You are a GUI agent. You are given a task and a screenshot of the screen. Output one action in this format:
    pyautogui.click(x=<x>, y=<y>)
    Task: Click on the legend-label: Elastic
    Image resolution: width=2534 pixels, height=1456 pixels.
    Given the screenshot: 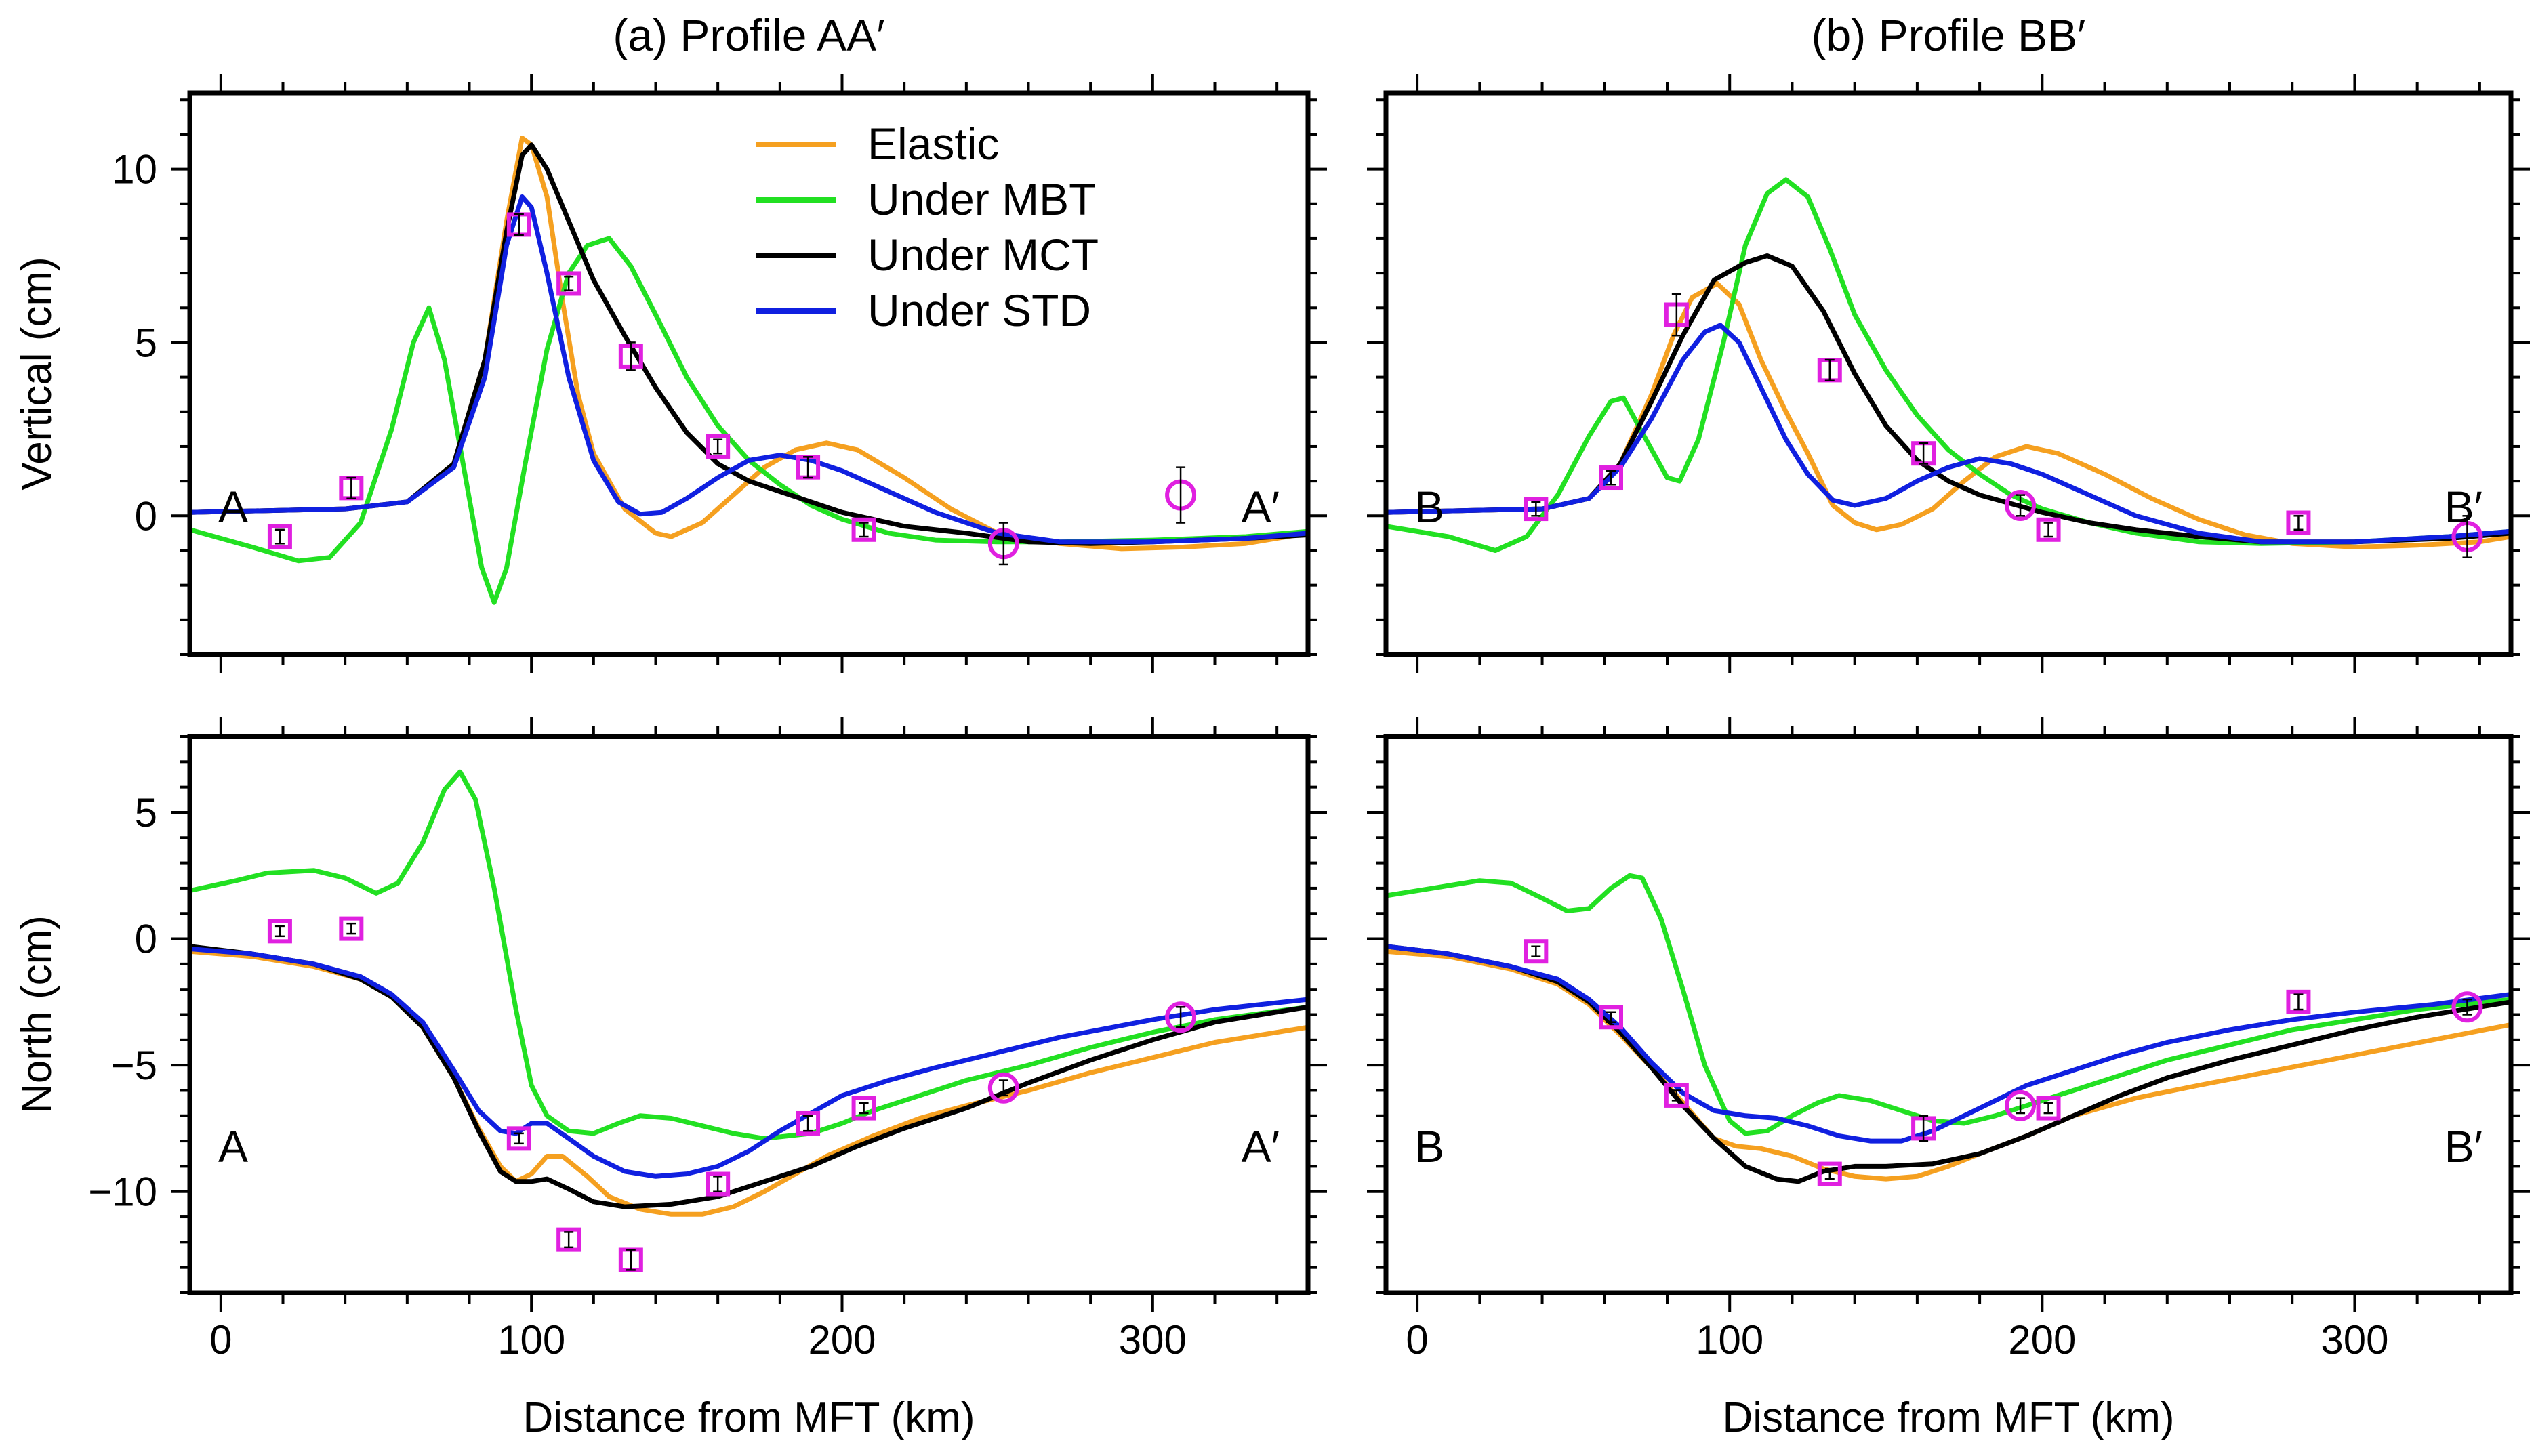 What is the action you would take?
    pyautogui.click(x=933, y=144)
    